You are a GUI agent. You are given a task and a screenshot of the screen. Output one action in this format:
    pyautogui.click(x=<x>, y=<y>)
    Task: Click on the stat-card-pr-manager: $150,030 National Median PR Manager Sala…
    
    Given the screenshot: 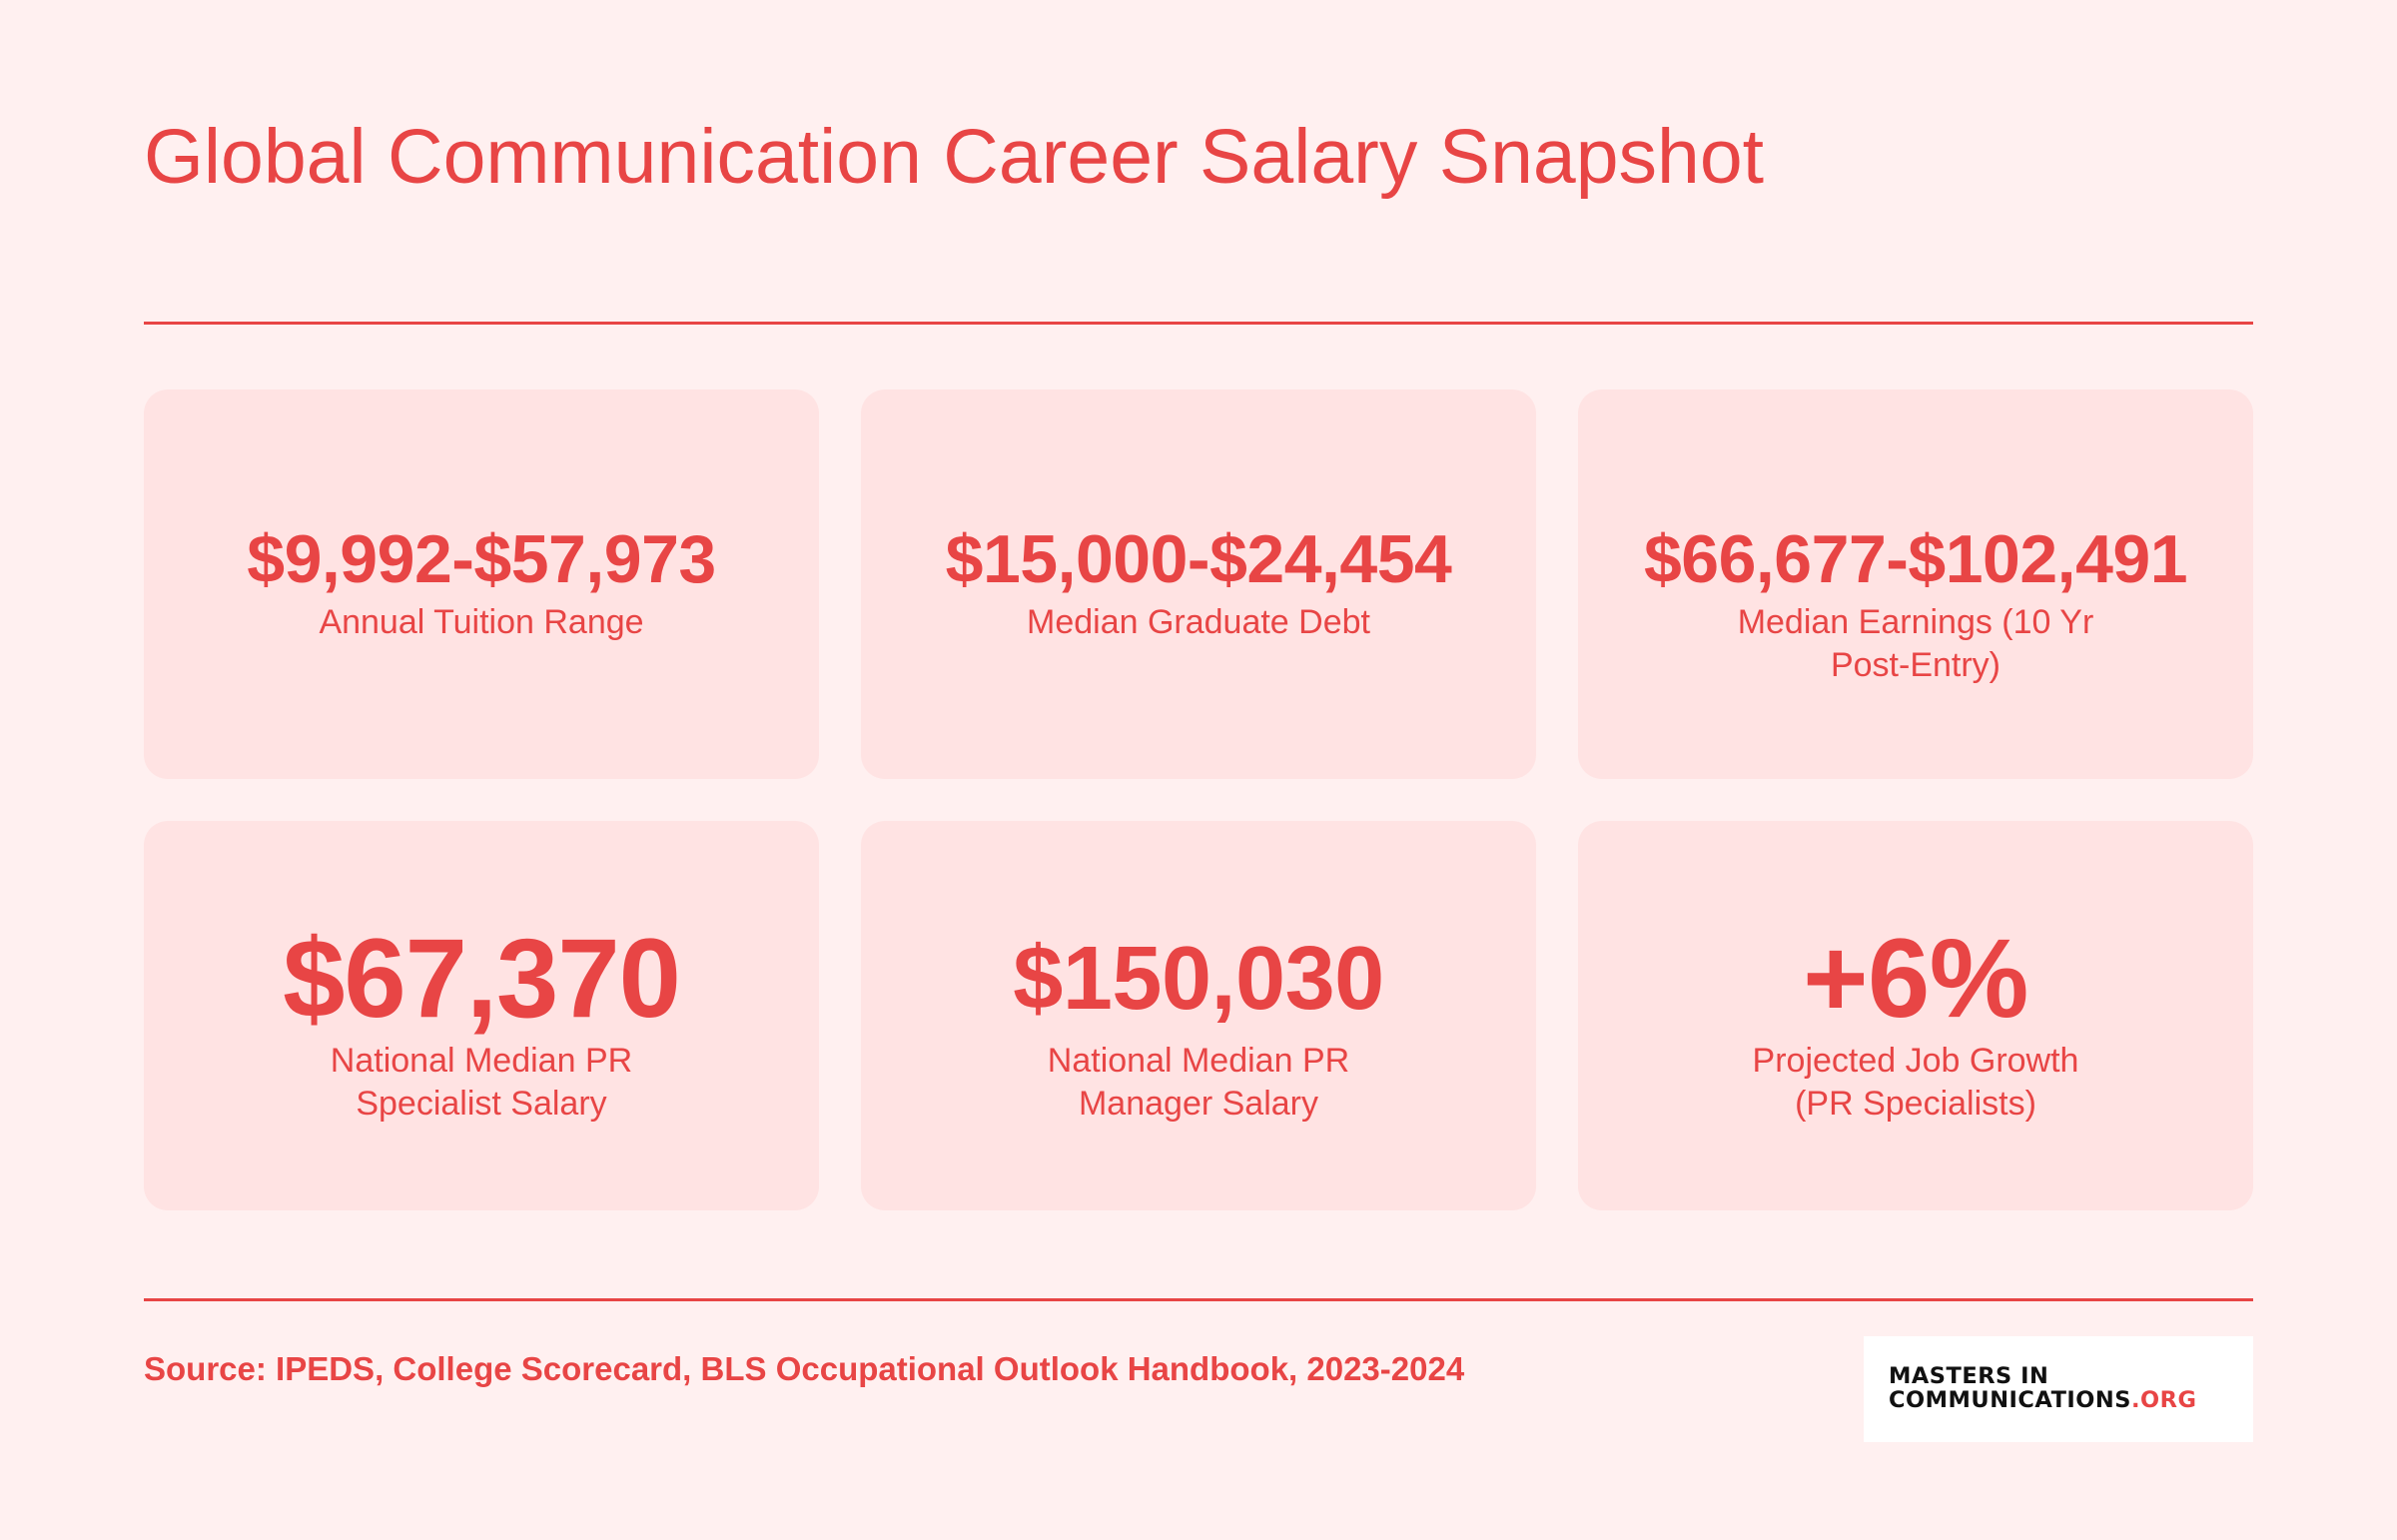 What is the action you would take?
    pyautogui.click(x=1198, y=1016)
    